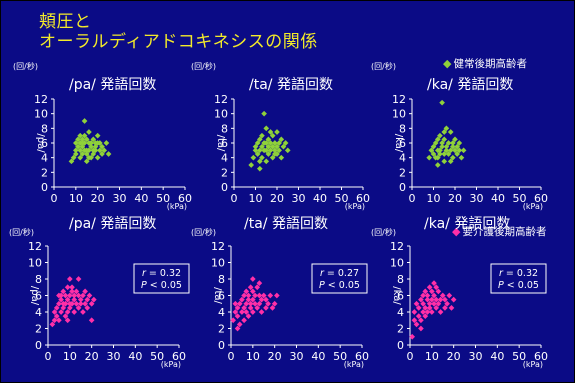 The height and width of the screenshot is (383, 575). I want to click on y-tick-label: 0, so click(44, 187).